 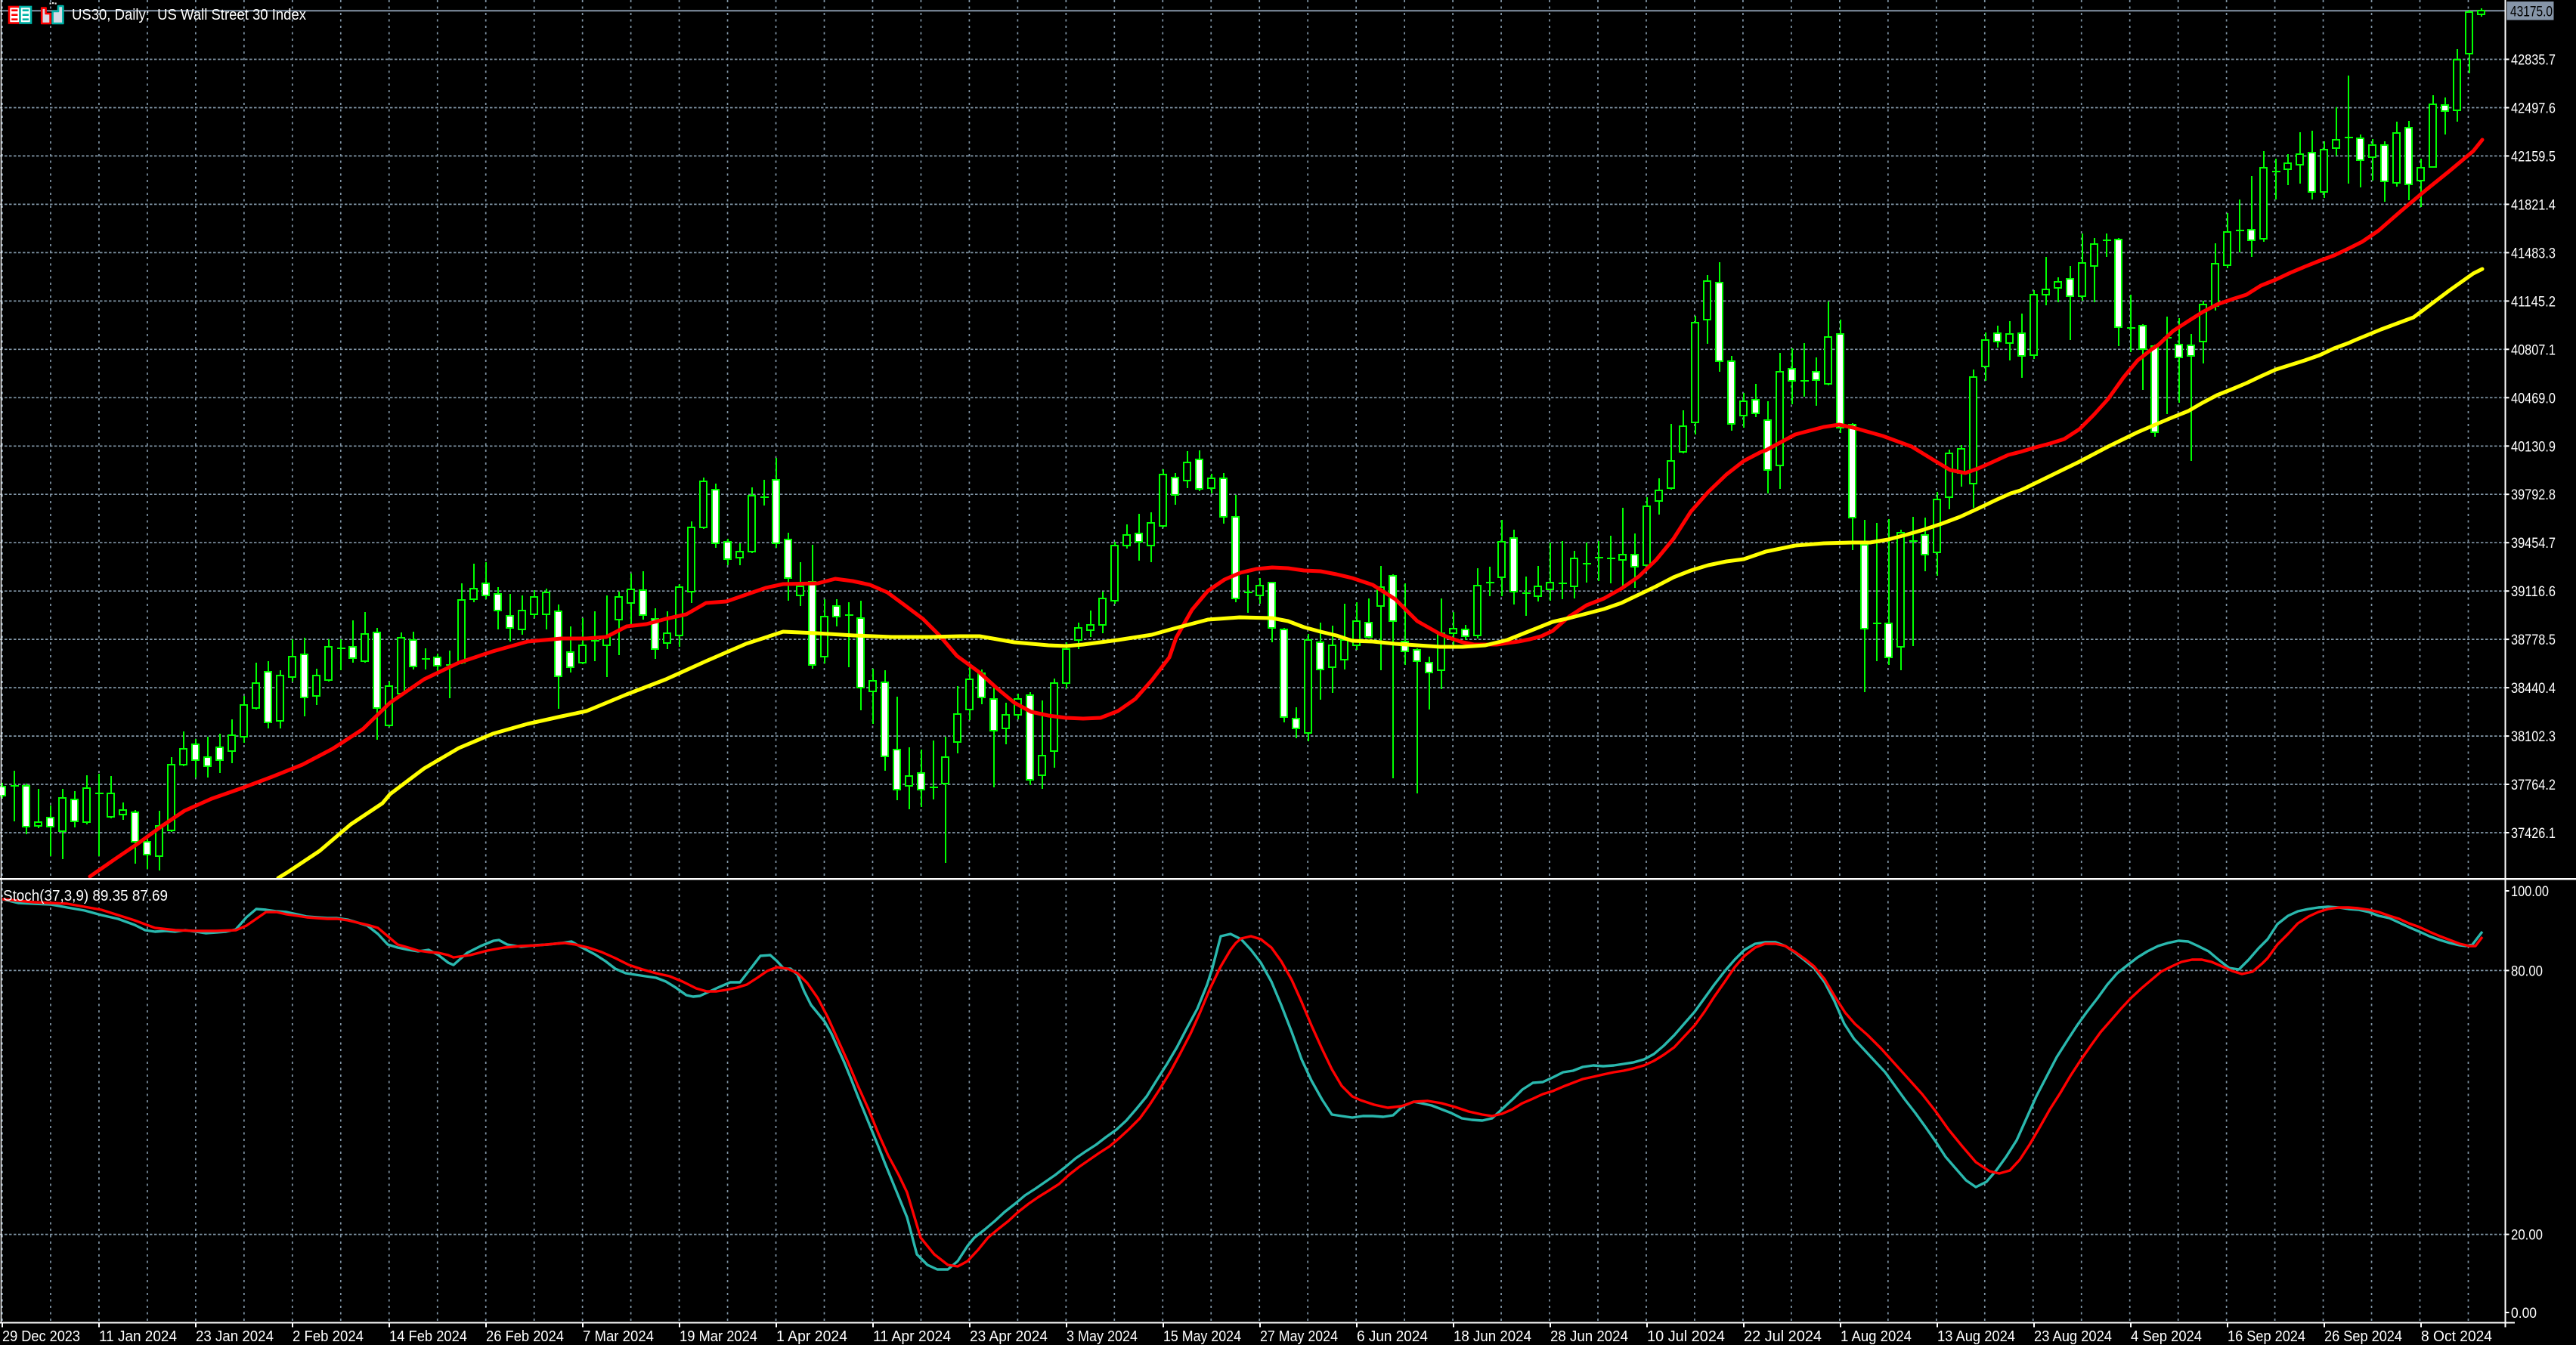 What do you see at coordinates (2533, 301) in the screenshot?
I see `svg-text: 41145.2` at bounding box center [2533, 301].